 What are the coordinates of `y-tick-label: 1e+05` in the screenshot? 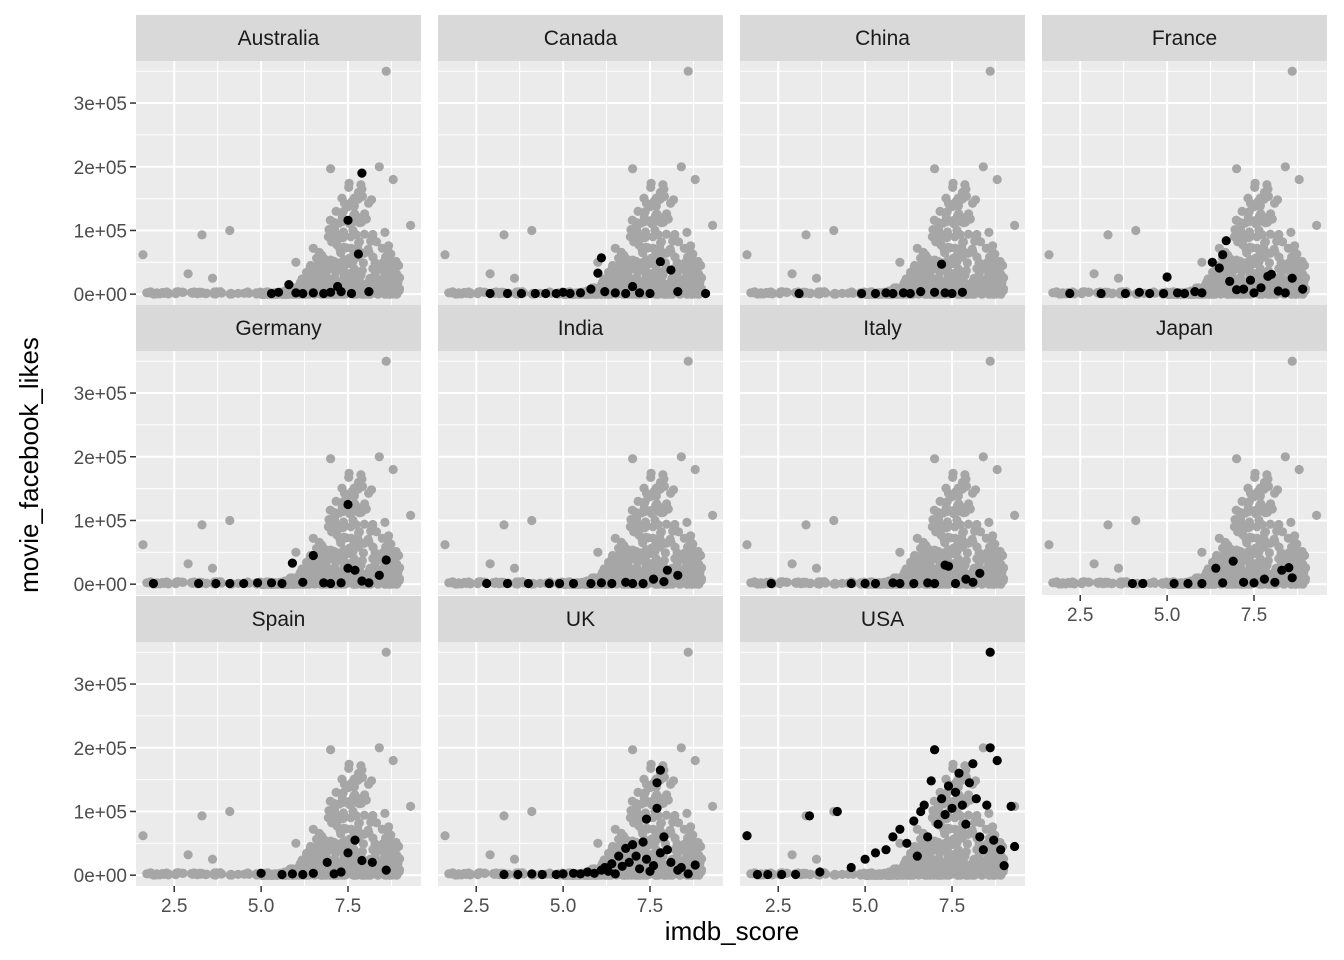 It's located at (100, 521).